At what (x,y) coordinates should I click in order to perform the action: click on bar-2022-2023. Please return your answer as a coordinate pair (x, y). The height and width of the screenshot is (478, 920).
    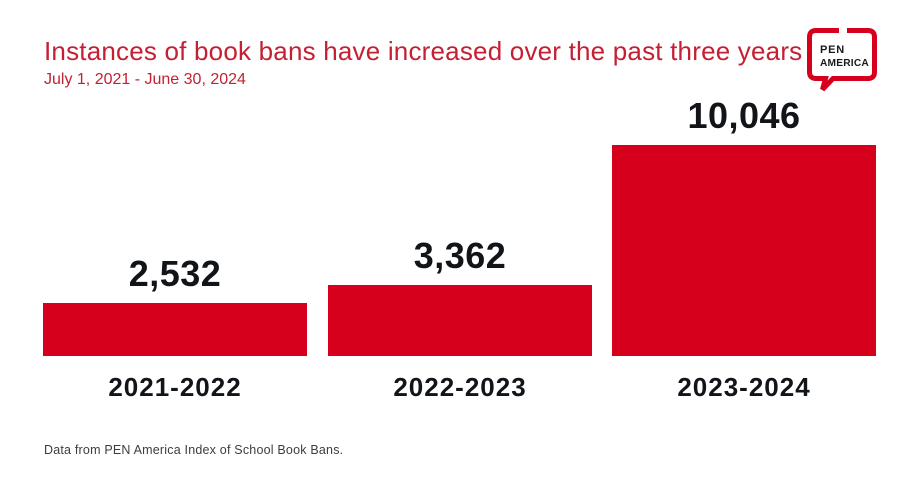
    Looking at the image, I should click on (460, 320).